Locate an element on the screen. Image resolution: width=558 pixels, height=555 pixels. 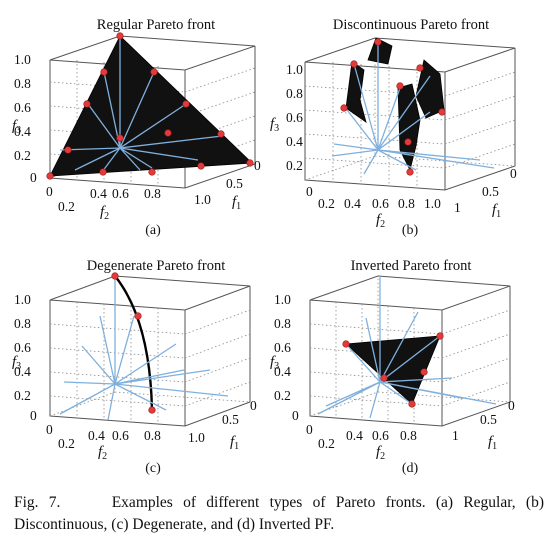
f3-ticks: 1.0 0.8 0.6 0.4 0.2 is located at coordinates (294, 117).